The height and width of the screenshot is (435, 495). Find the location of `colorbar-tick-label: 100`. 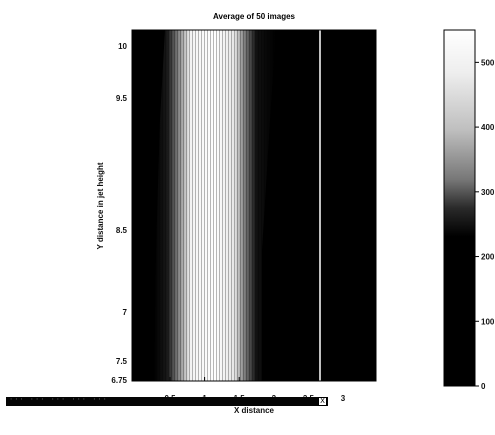

colorbar-tick-label: 100 is located at coordinates (488, 321).